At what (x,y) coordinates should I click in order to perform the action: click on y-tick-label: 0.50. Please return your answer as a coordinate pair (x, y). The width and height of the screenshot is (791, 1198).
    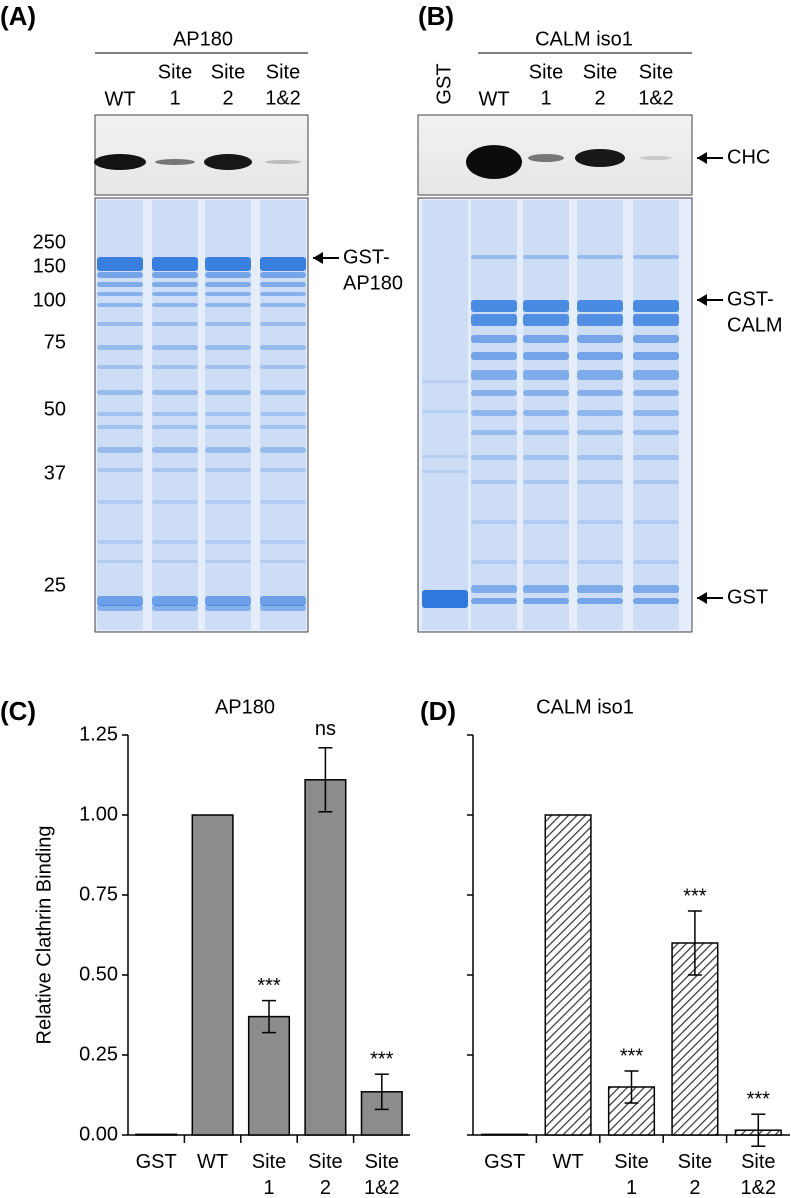
    Looking at the image, I should click on (98, 974).